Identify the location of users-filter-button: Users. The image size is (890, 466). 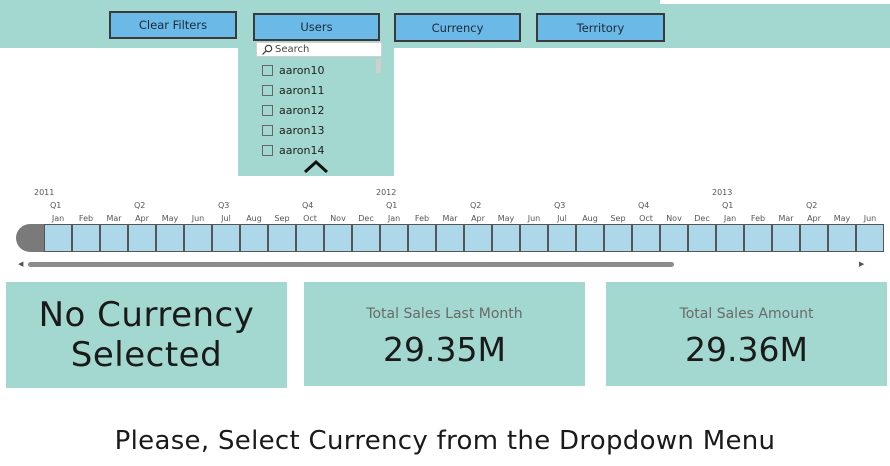
(316, 27).